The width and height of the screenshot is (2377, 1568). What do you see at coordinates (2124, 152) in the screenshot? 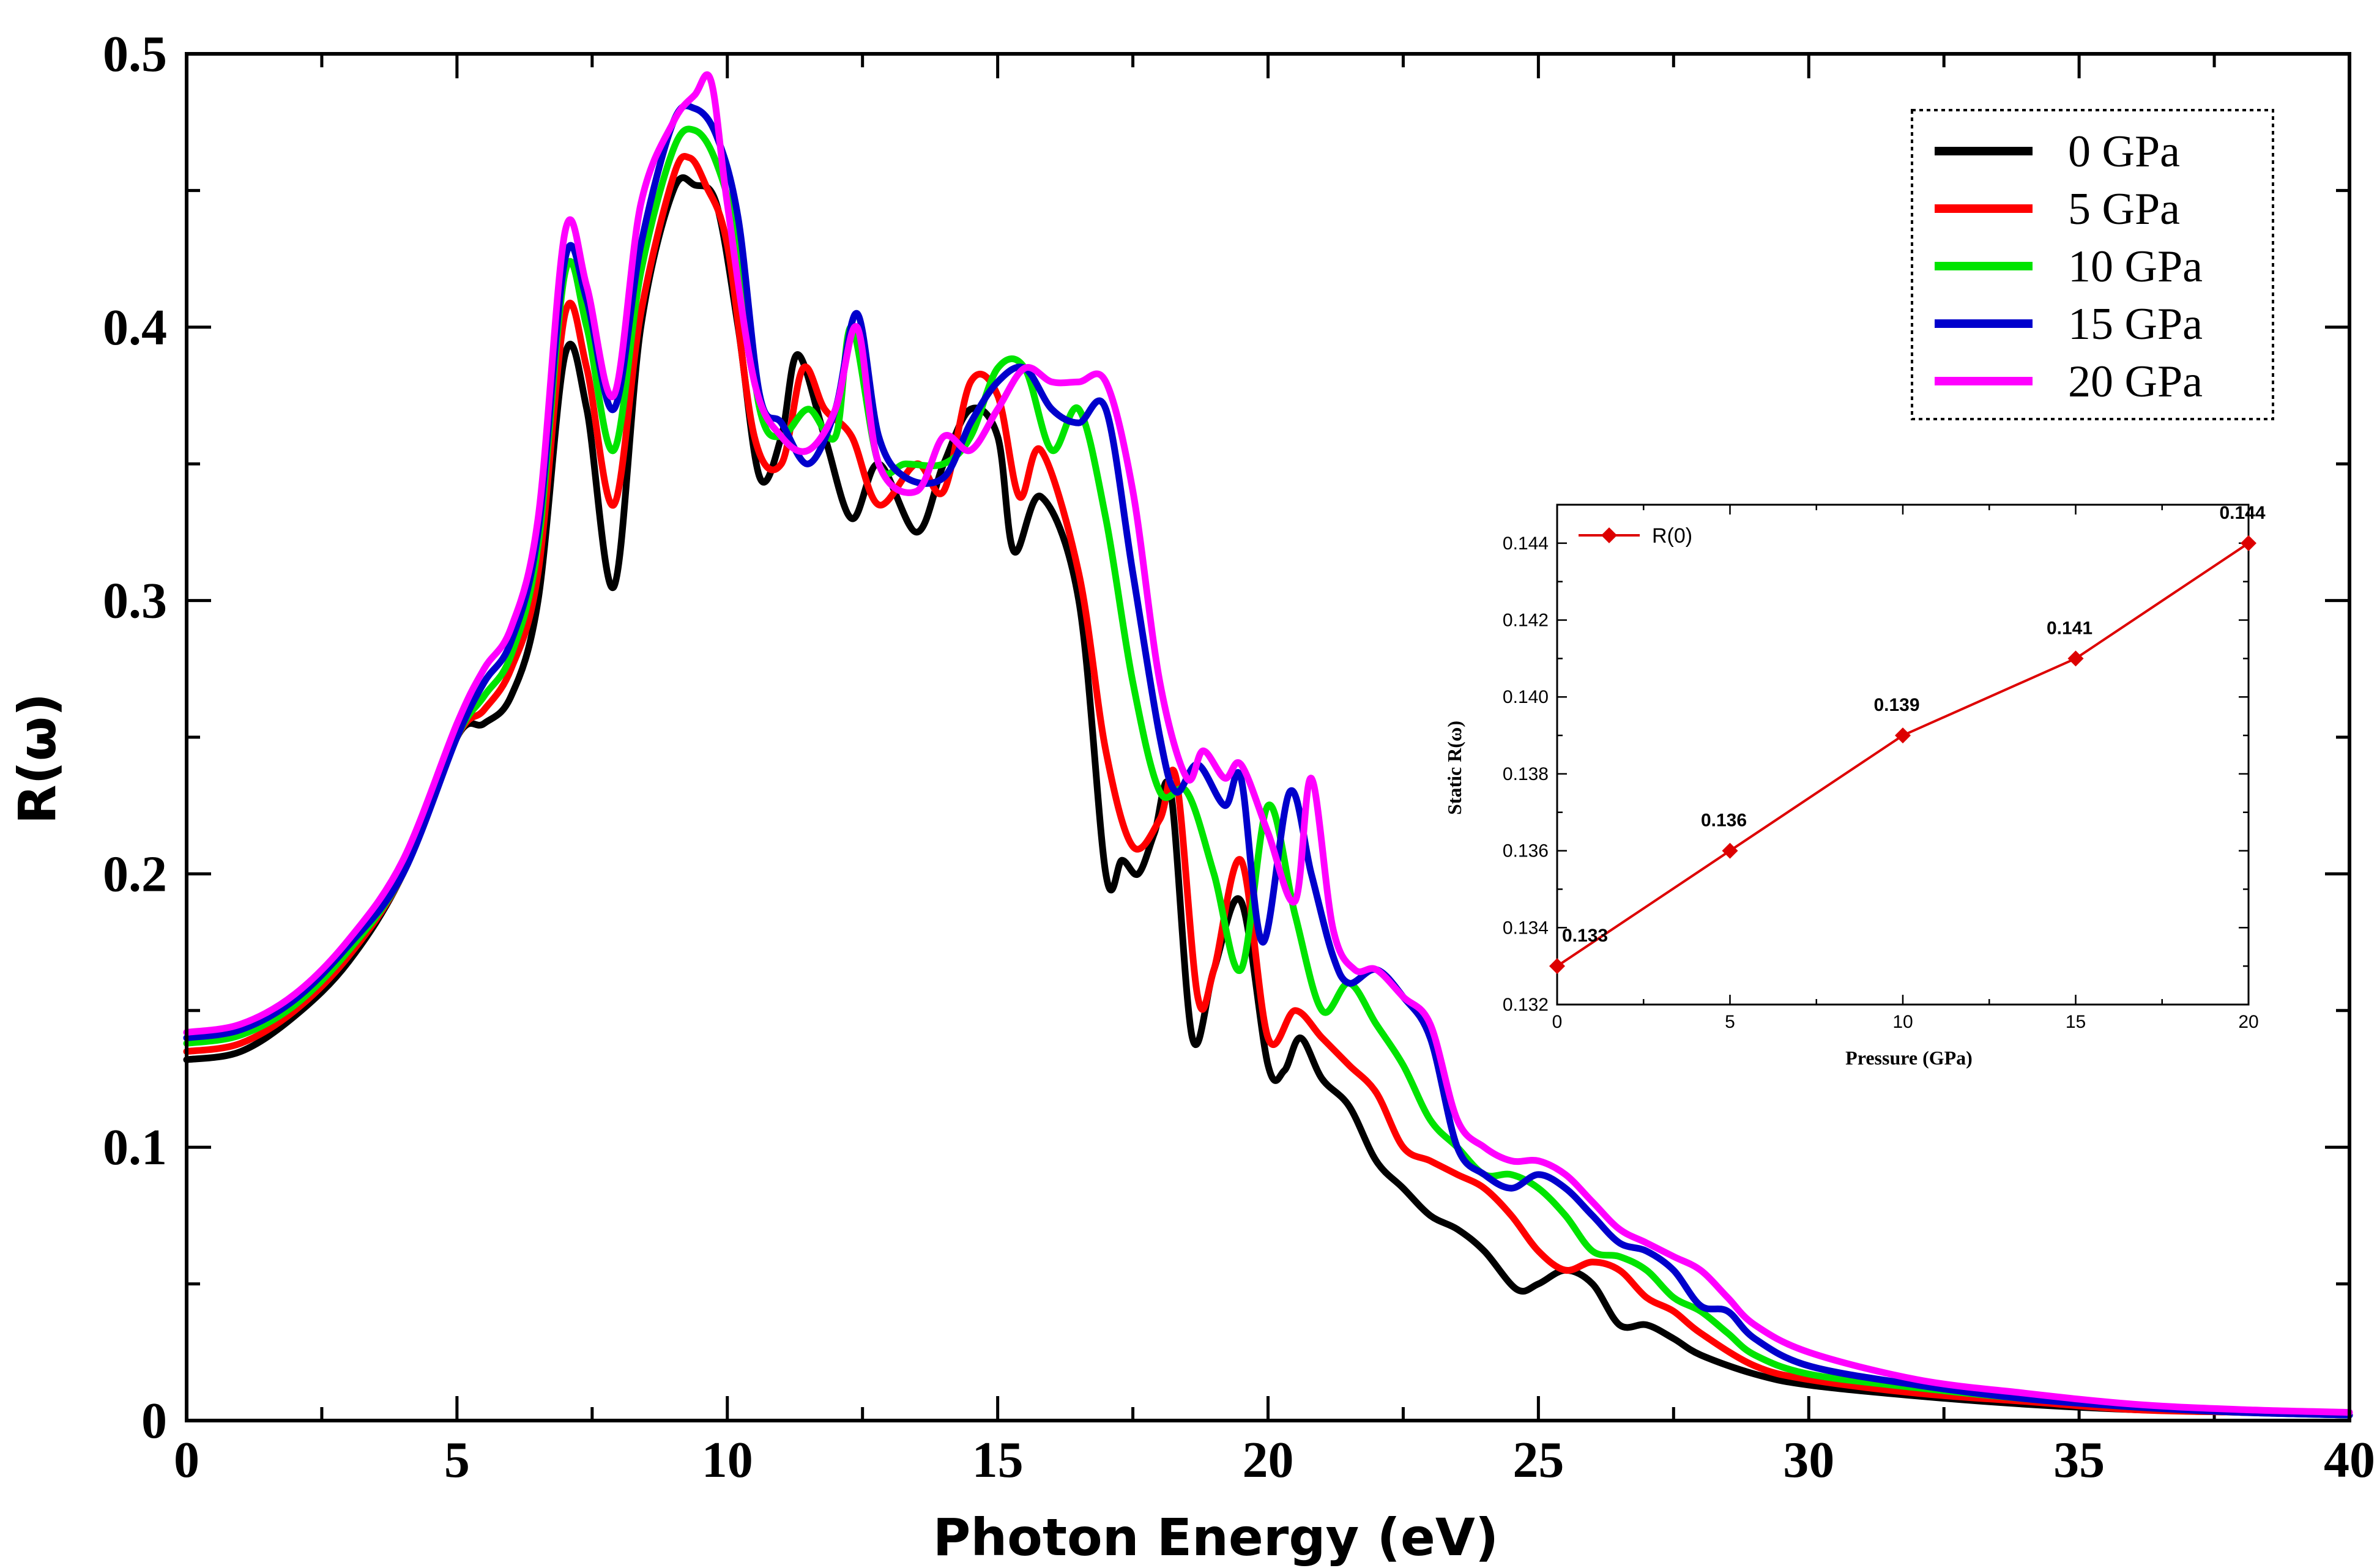
I see `legend-label-0gpa: 0 GPa` at bounding box center [2124, 152].